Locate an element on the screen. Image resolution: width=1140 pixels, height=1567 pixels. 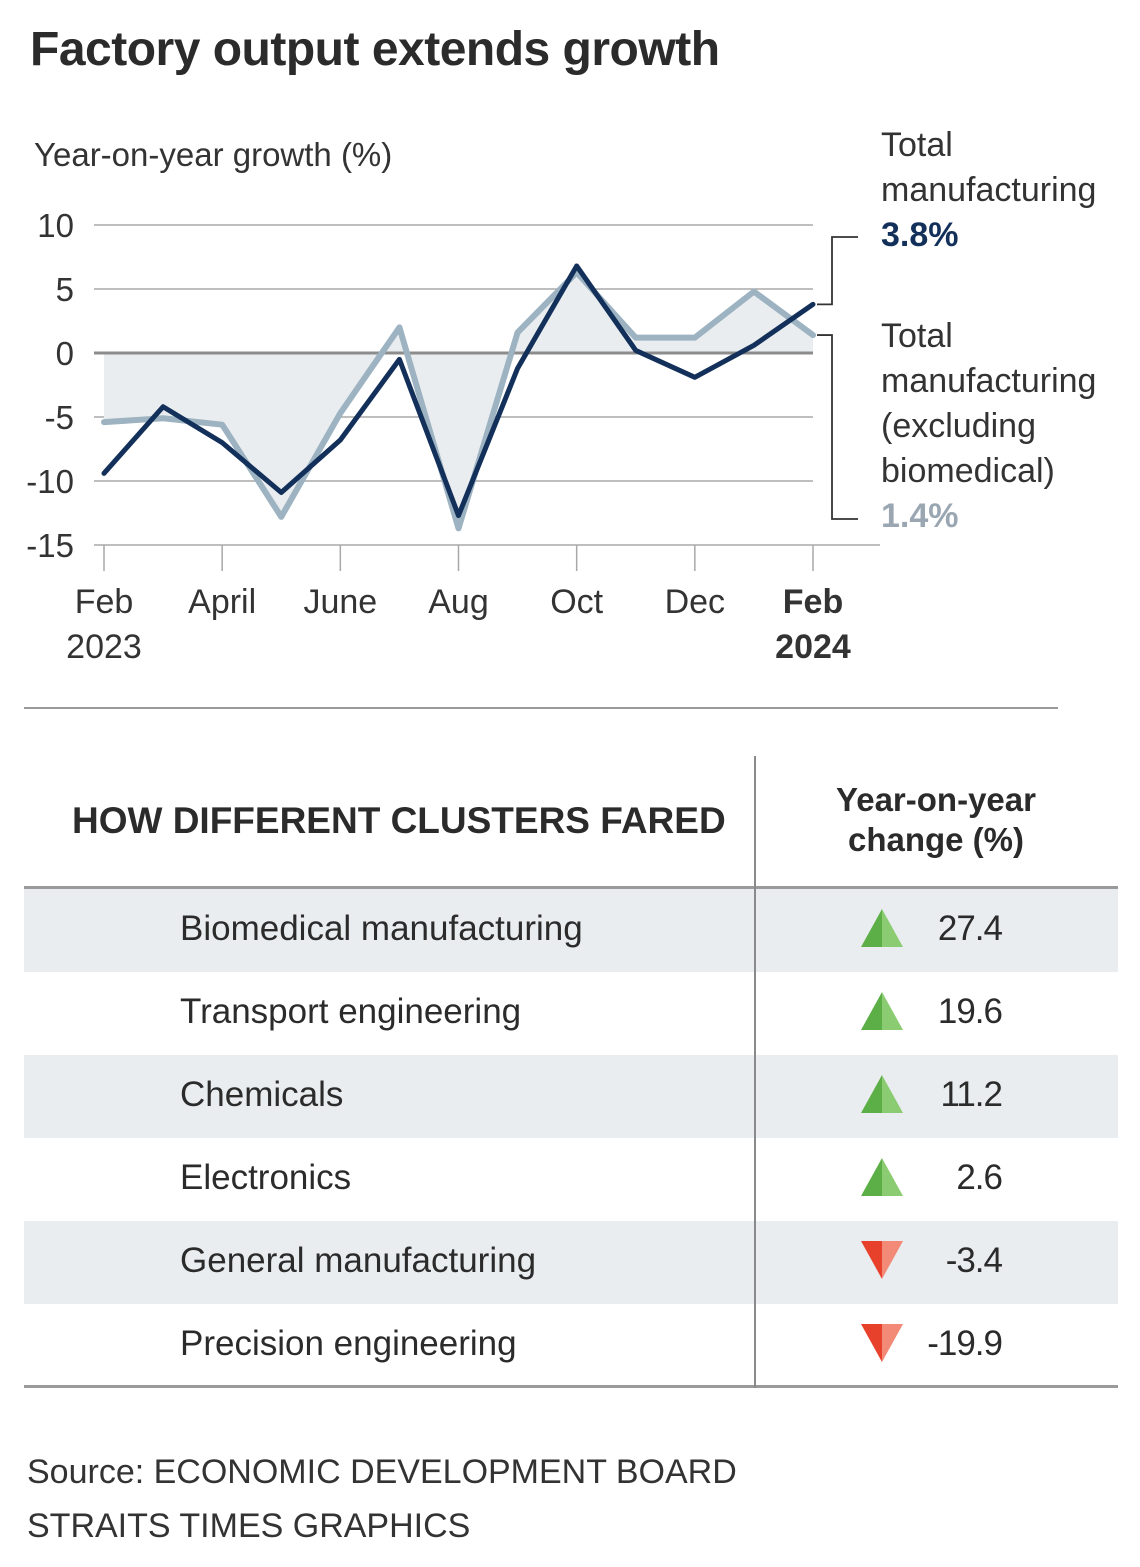
y-tick-labels: 10 5 0 -5 -10 -15 is located at coordinates (50, 385).